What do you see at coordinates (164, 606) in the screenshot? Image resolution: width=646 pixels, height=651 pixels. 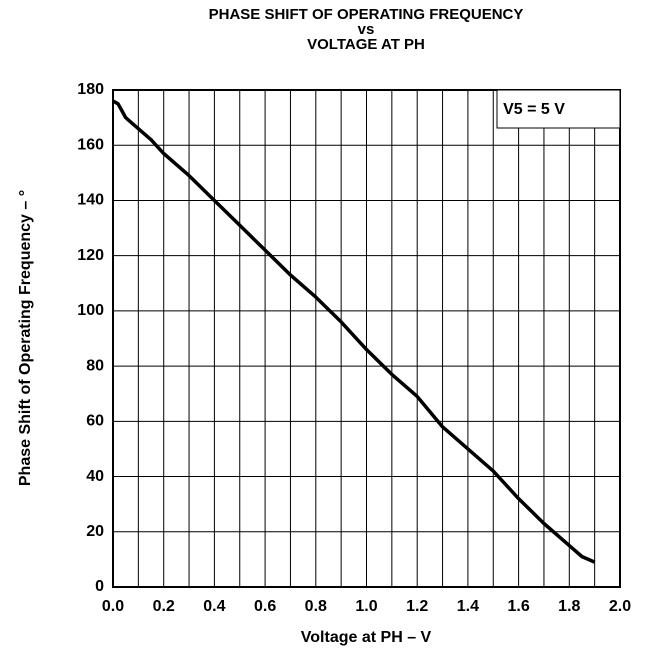 I see `x-tick-label: 0.2` at bounding box center [164, 606].